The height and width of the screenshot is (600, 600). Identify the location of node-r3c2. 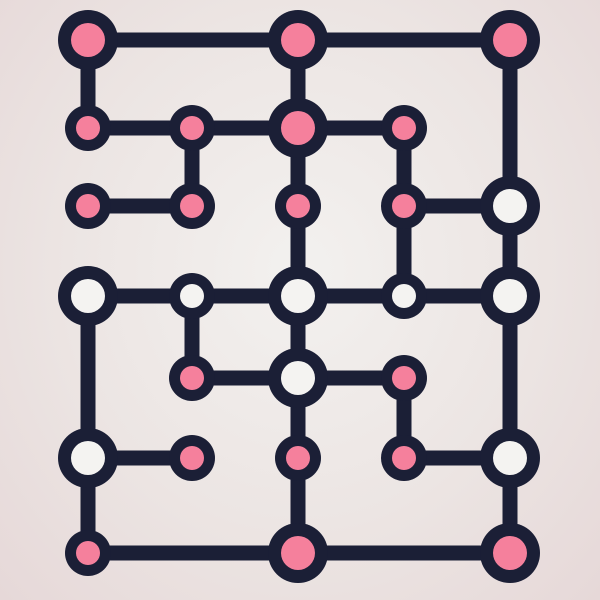
(298, 296).